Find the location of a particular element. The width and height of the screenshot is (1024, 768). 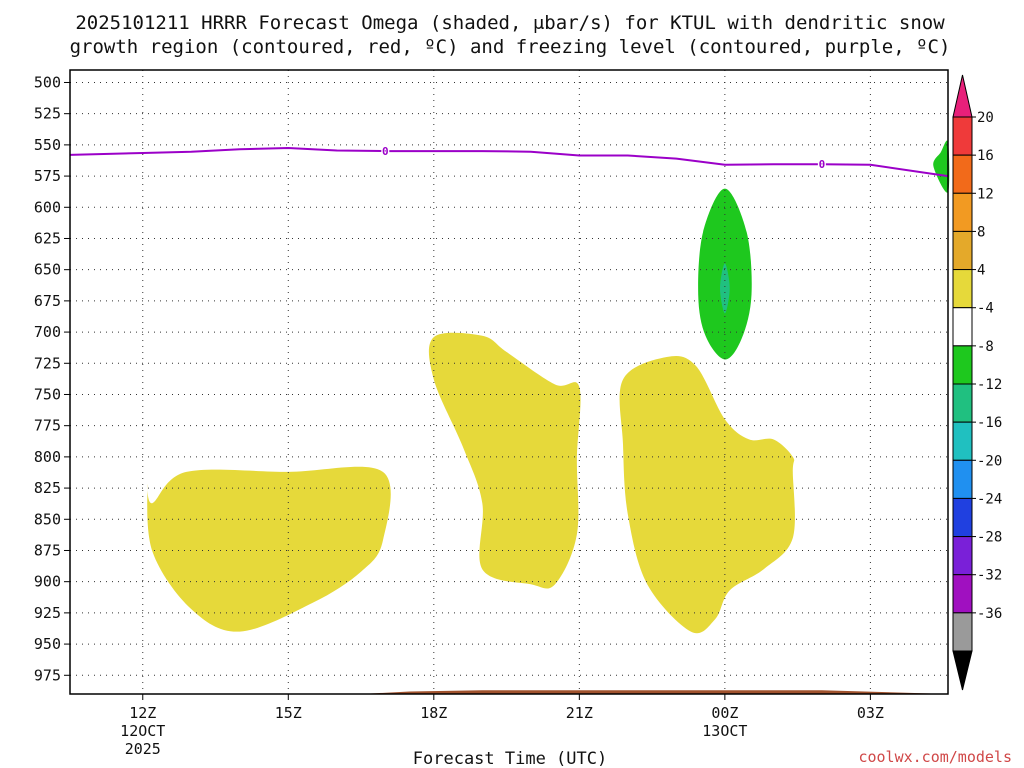

surface-pressure-band is located at coordinates (509, 692).